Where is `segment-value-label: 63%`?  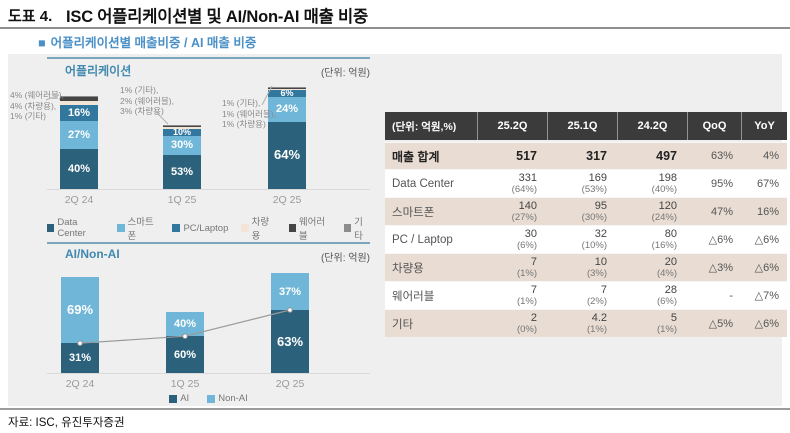
segment-value-label: 63% is located at coordinates (290, 341).